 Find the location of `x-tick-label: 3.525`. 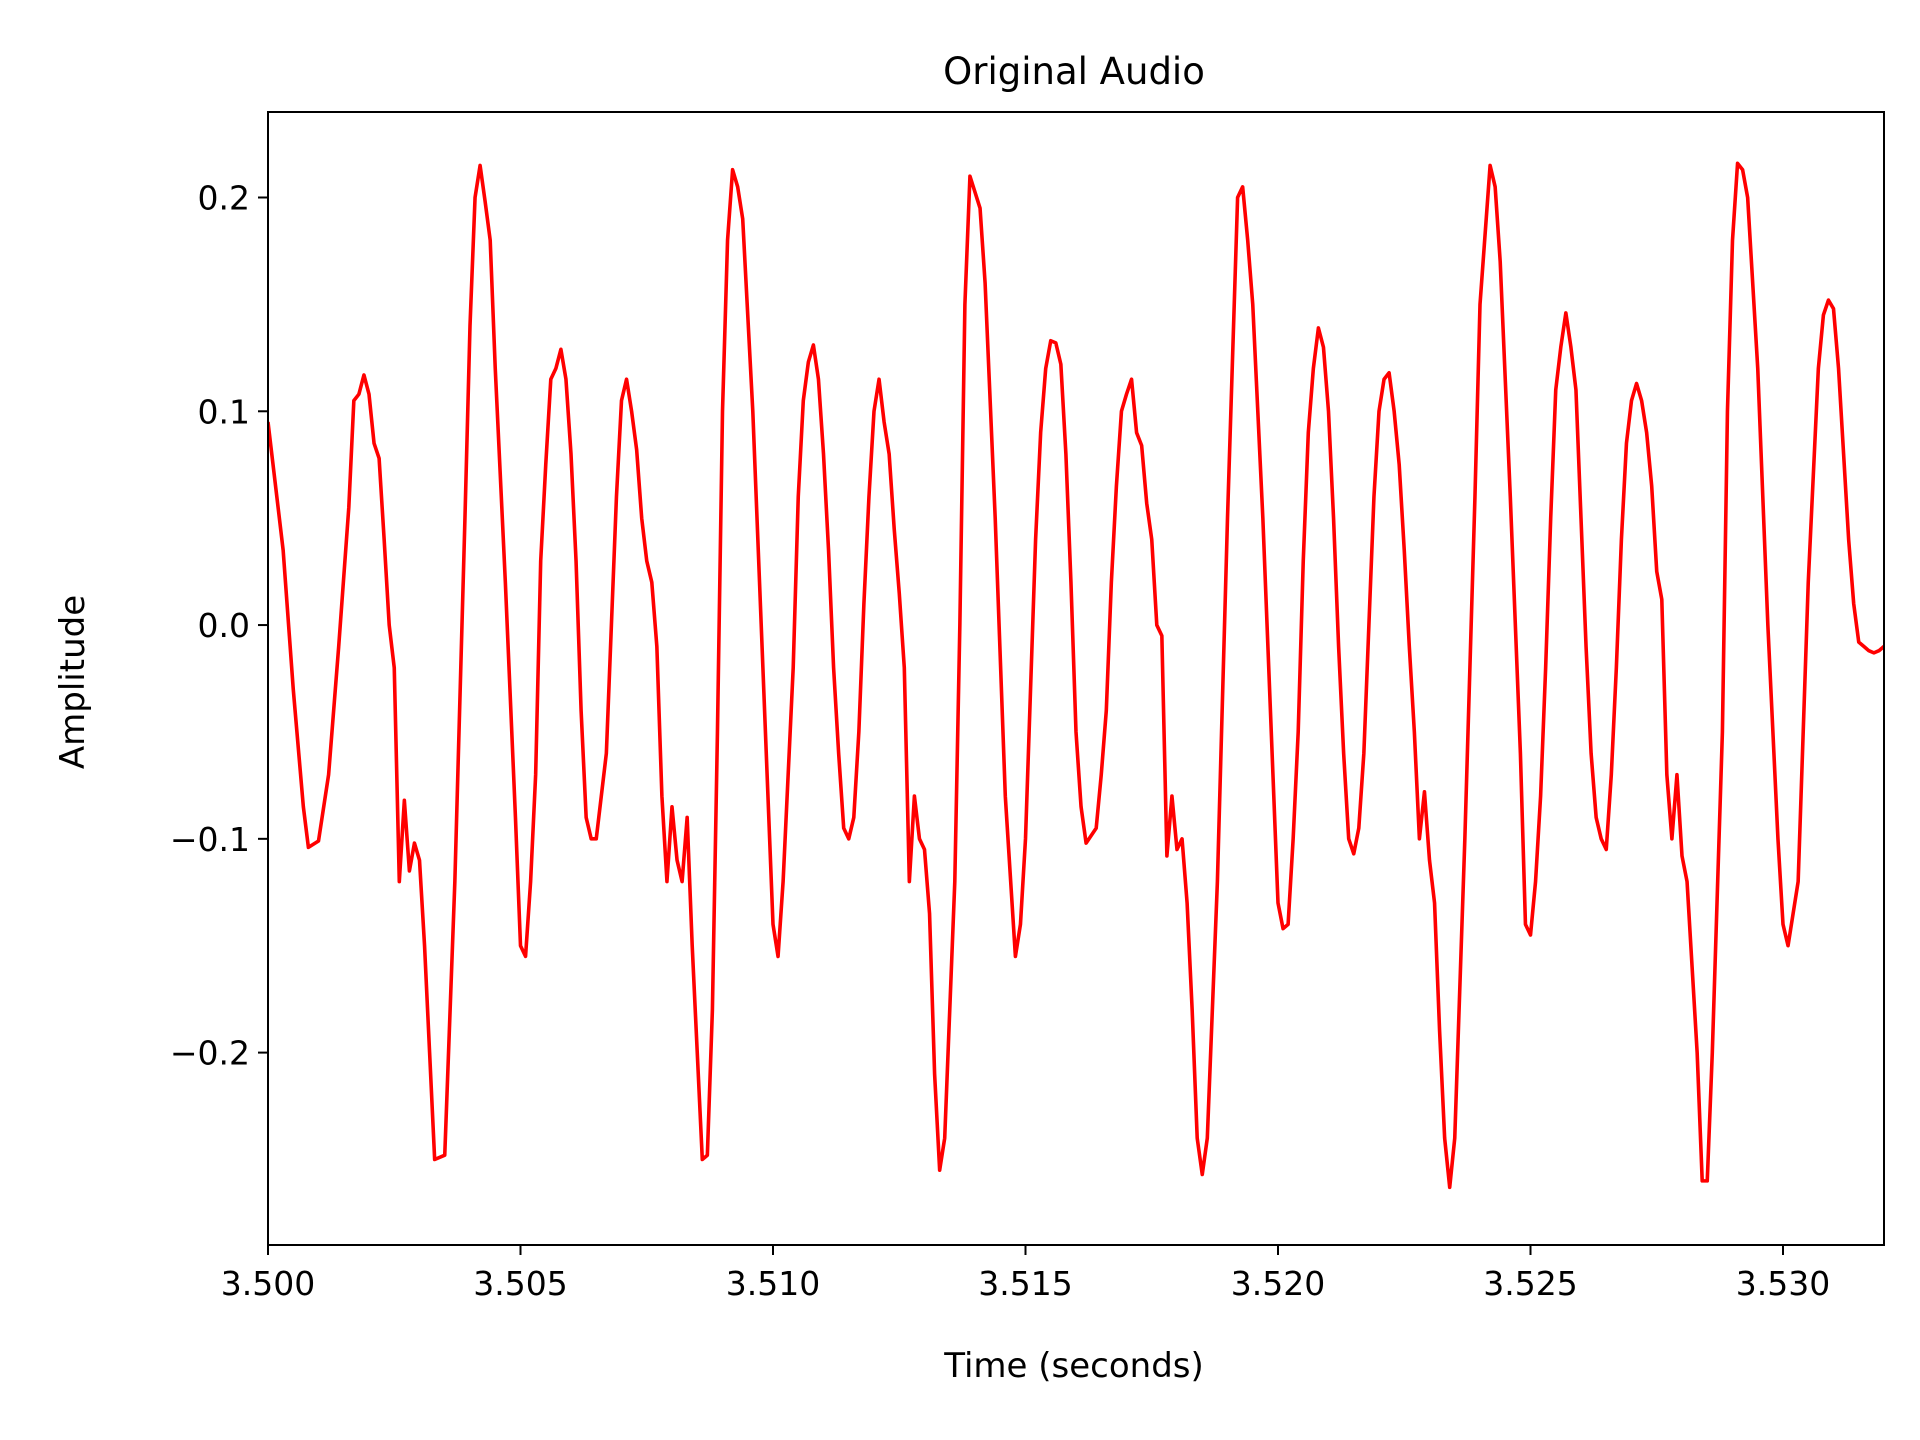

x-tick-label: 3.525 is located at coordinates (1530, 1283).